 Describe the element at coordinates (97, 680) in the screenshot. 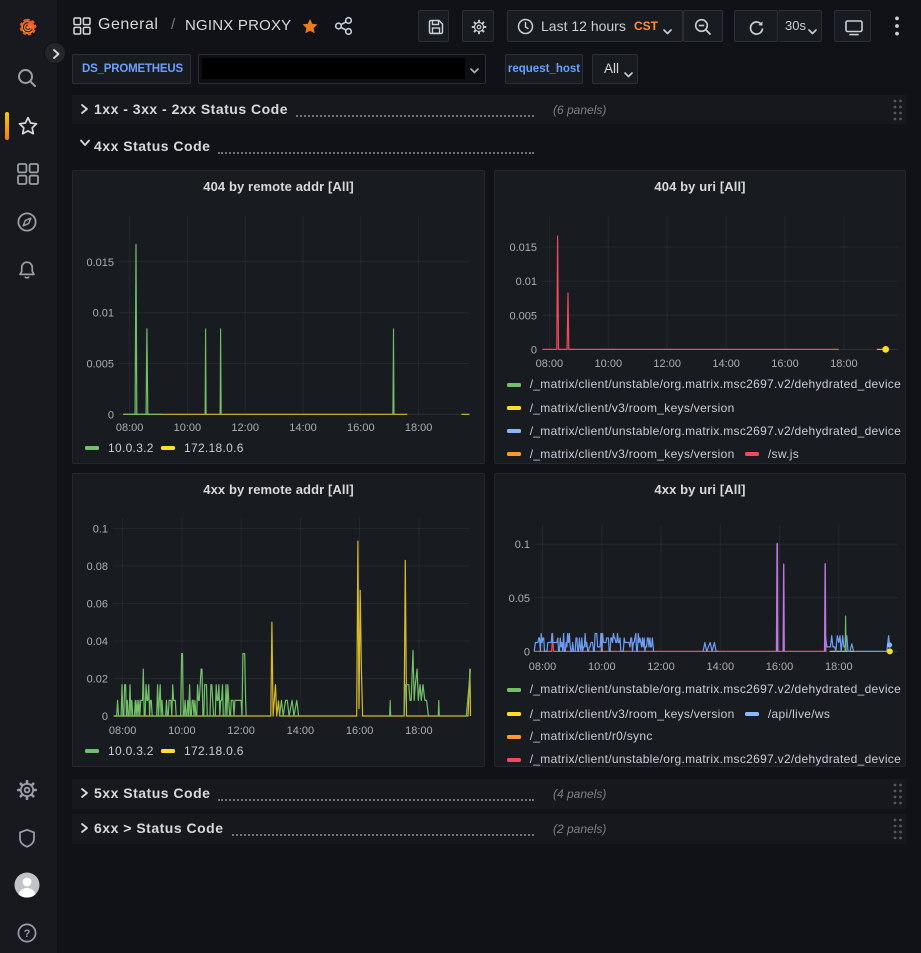

I see `svg-text: 0.02` at that location.